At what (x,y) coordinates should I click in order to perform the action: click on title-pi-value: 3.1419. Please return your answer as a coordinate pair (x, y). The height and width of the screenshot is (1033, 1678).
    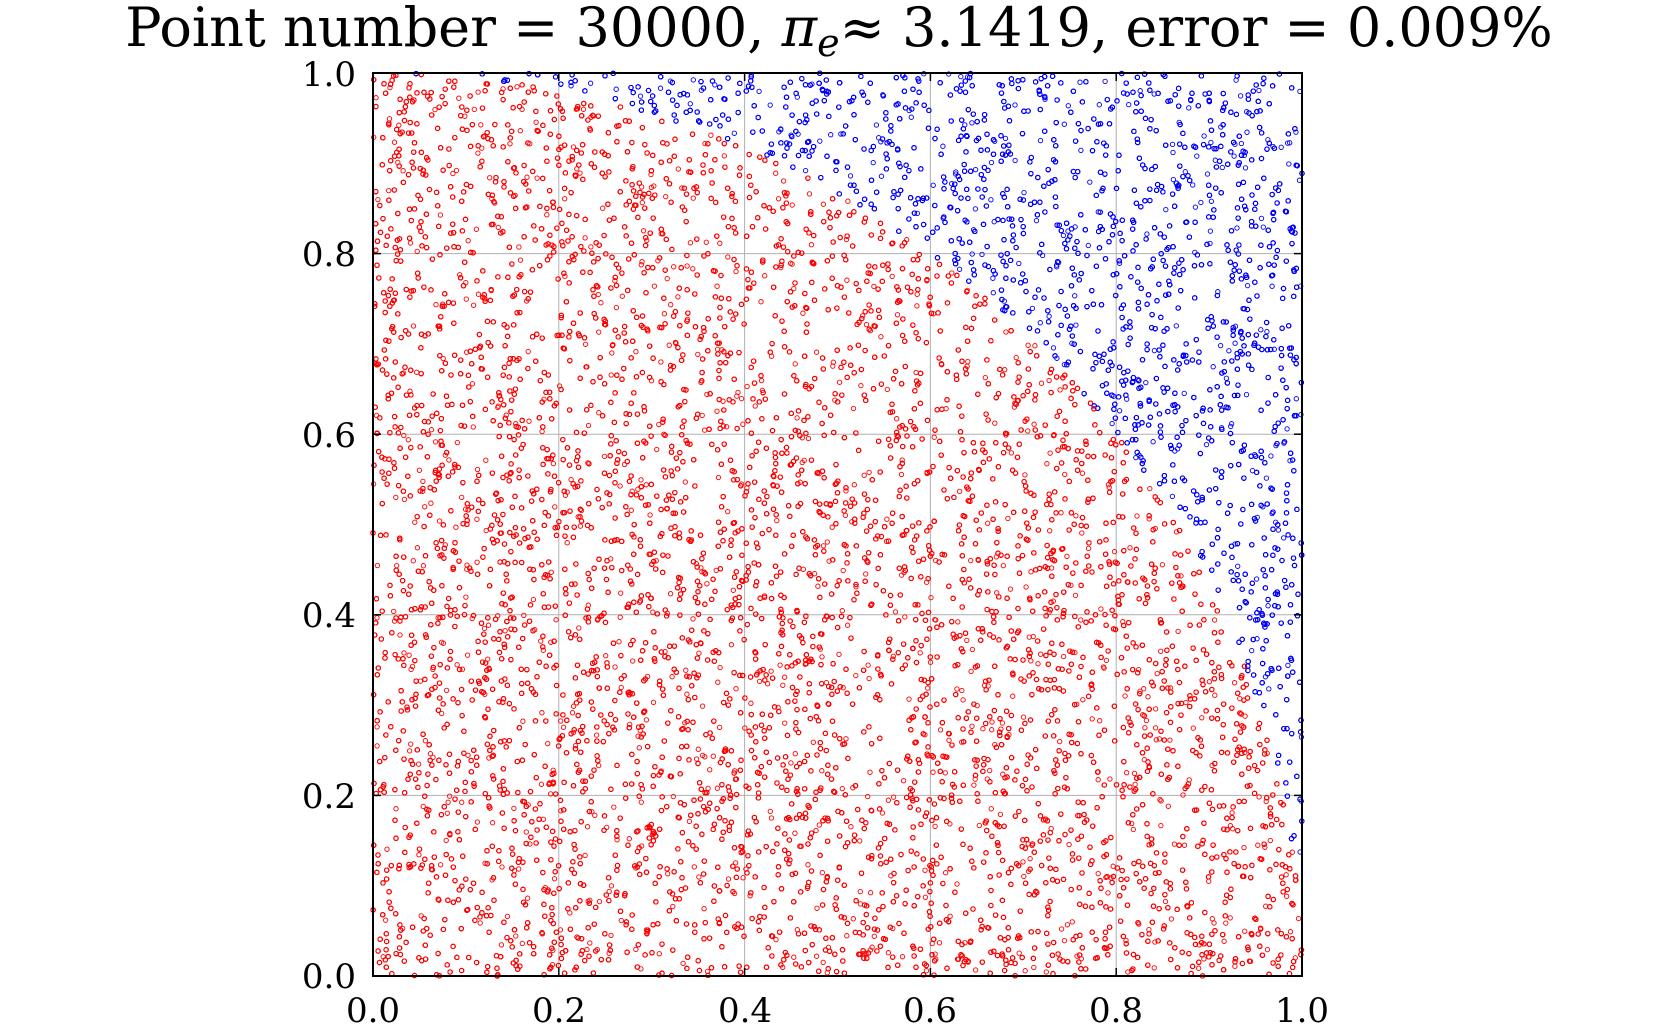
    Looking at the image, I should click on (996, 29).